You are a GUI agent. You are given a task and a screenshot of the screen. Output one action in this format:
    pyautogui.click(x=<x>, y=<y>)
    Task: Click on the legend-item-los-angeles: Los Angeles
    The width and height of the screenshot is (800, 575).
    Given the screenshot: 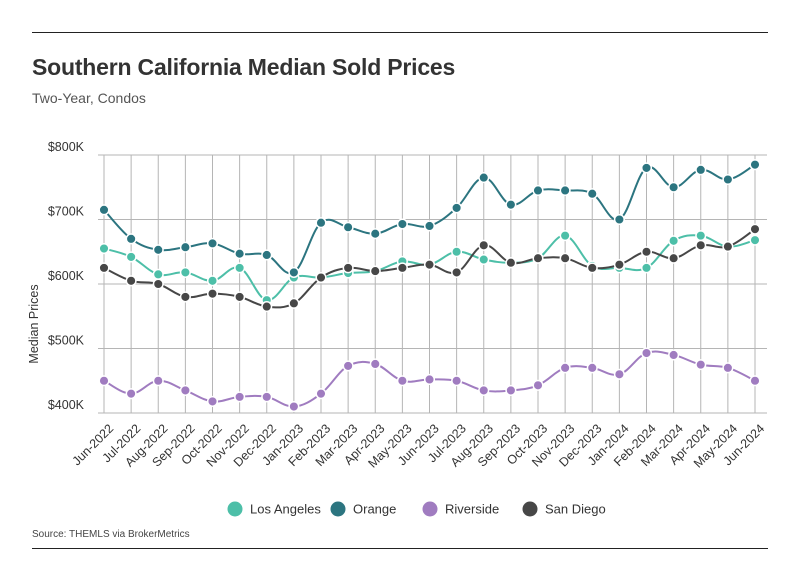 What is the action you would take?
    pyautogui.click(x=274, y=509)
    